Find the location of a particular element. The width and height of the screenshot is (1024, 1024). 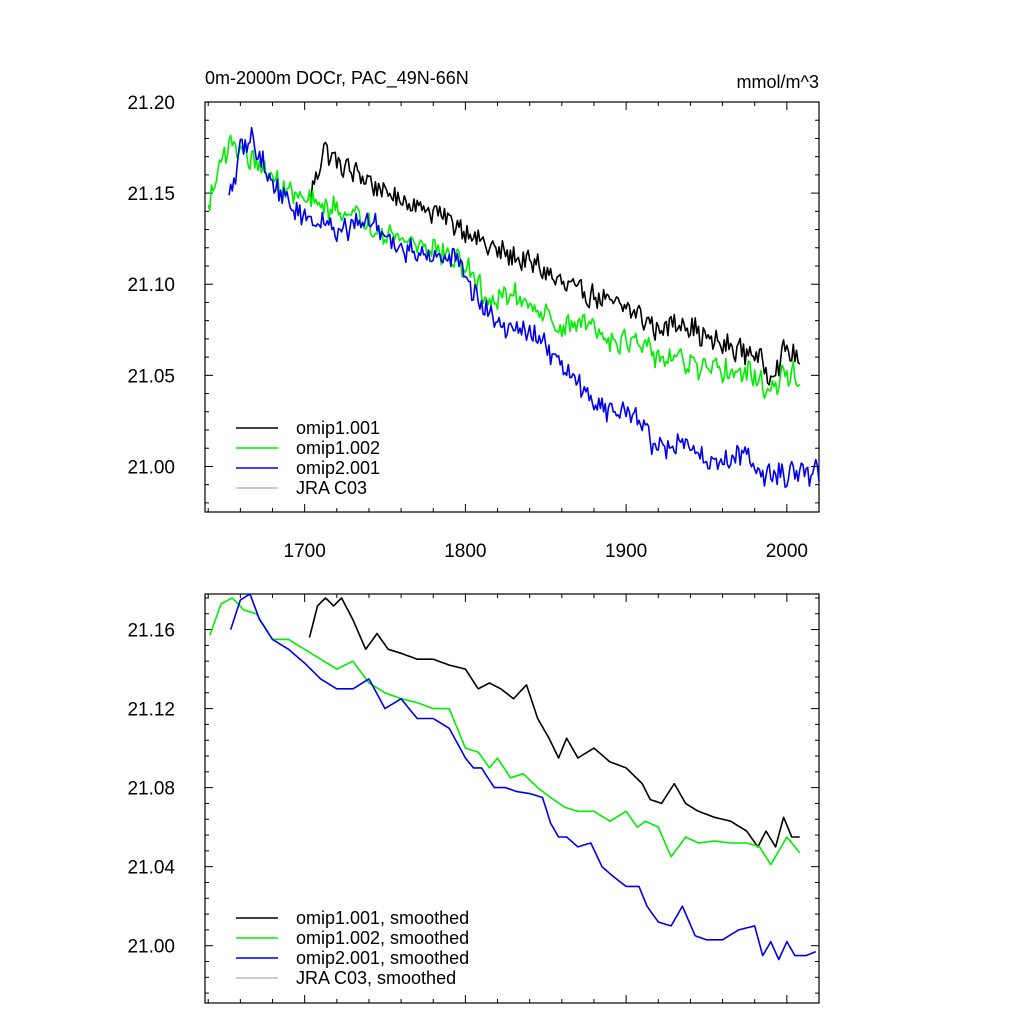

y-tick-label: 21.20 is located at coordinates (151, 103).